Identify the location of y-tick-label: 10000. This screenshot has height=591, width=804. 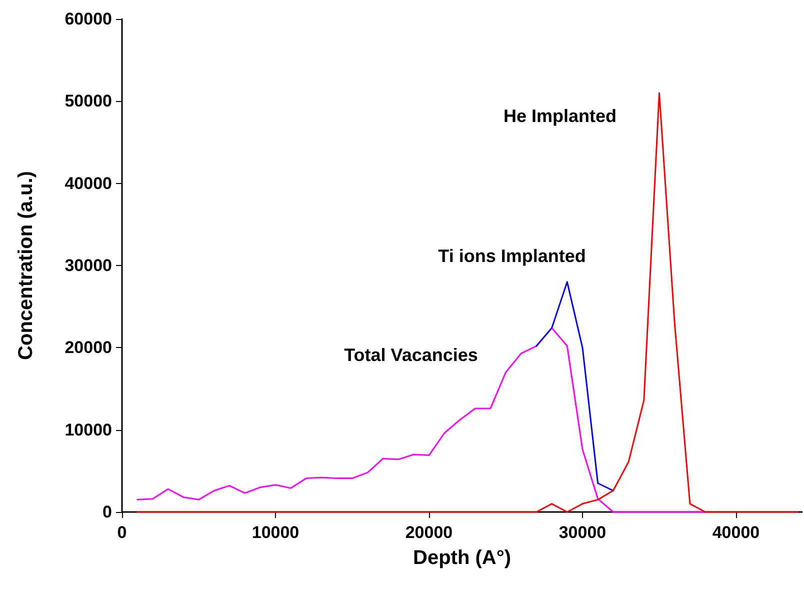
(88, 430).